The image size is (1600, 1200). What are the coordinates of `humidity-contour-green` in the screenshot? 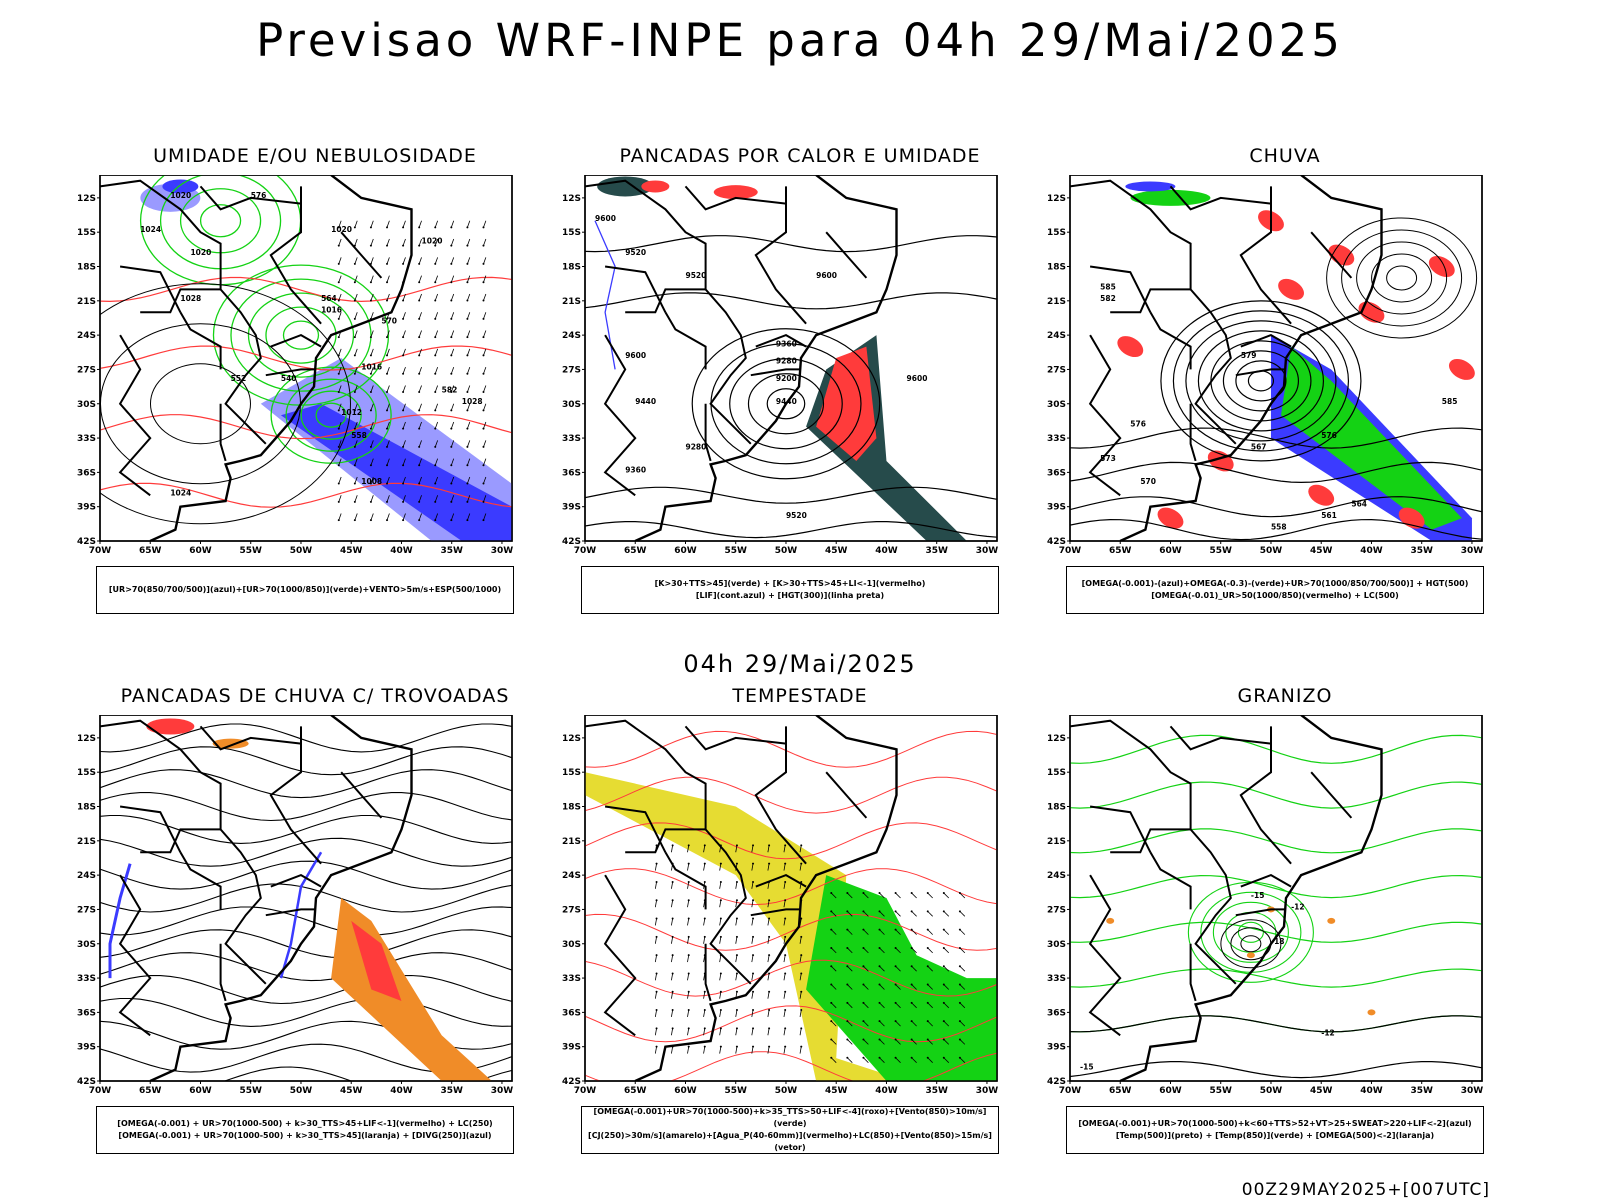 It's located at (331, 415).